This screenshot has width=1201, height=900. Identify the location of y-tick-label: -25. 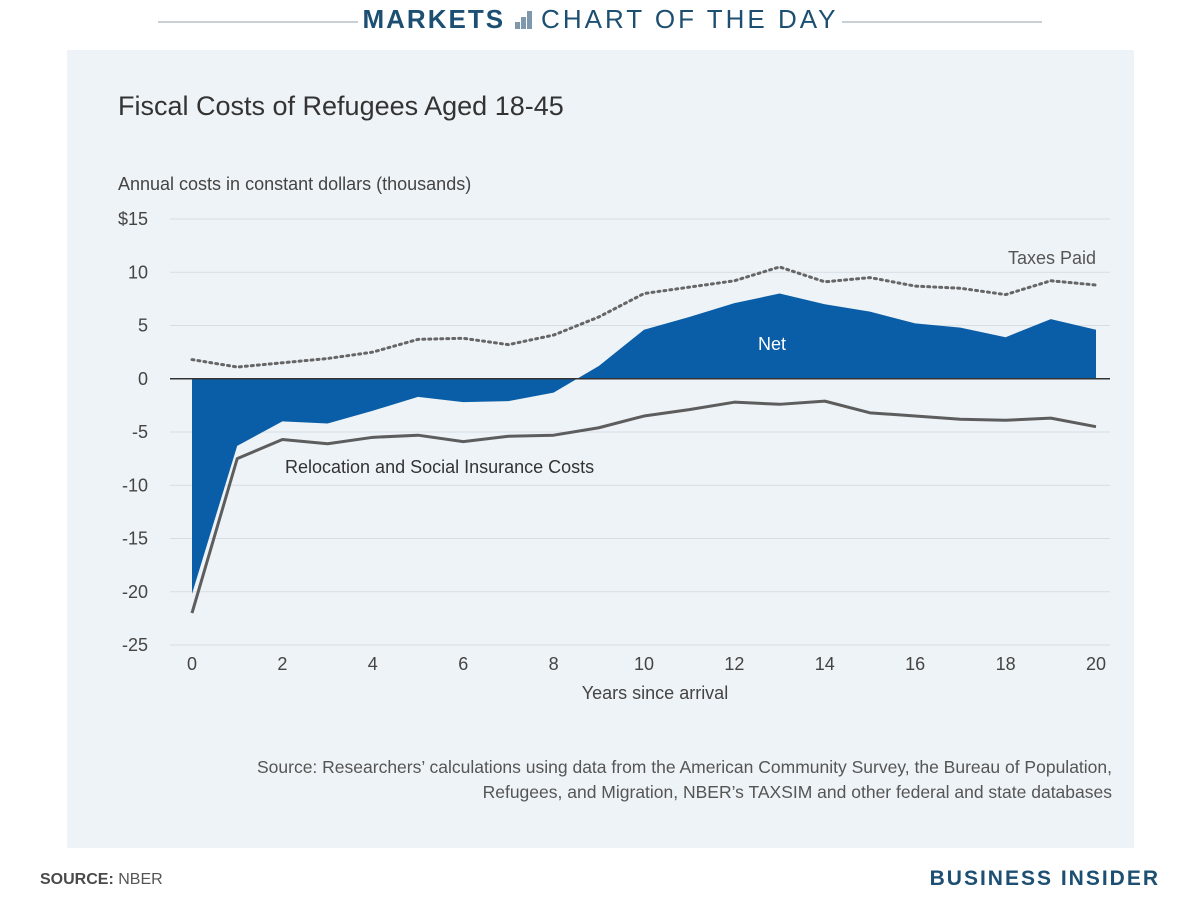
(135, 645).